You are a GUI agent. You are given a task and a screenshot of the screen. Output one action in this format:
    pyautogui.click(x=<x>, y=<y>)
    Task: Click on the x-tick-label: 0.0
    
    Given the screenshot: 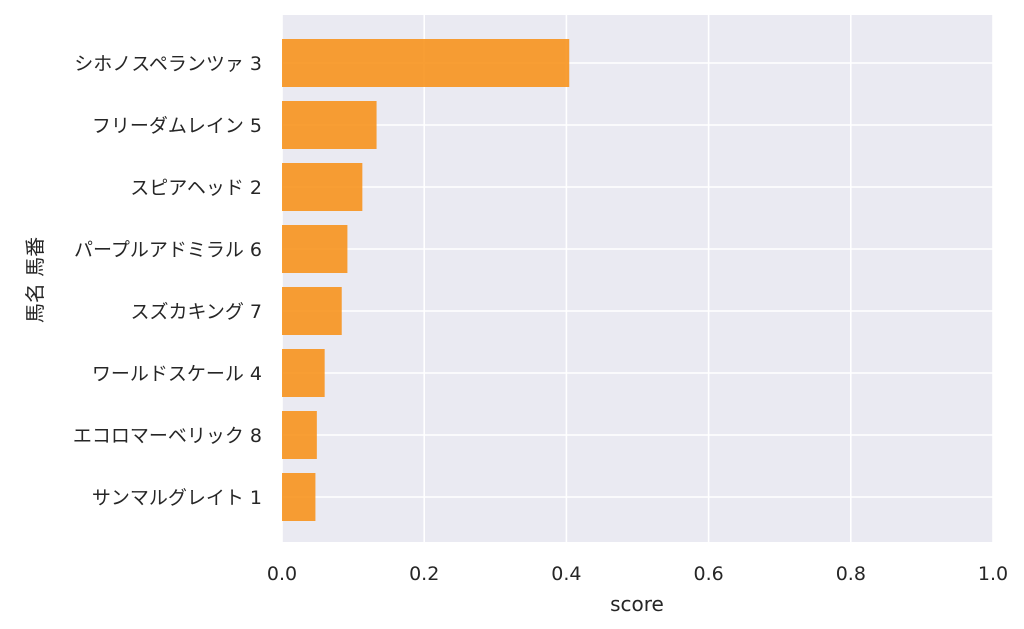 What is the action you would take?
    pyautogui.click(x=282, y=574)
    